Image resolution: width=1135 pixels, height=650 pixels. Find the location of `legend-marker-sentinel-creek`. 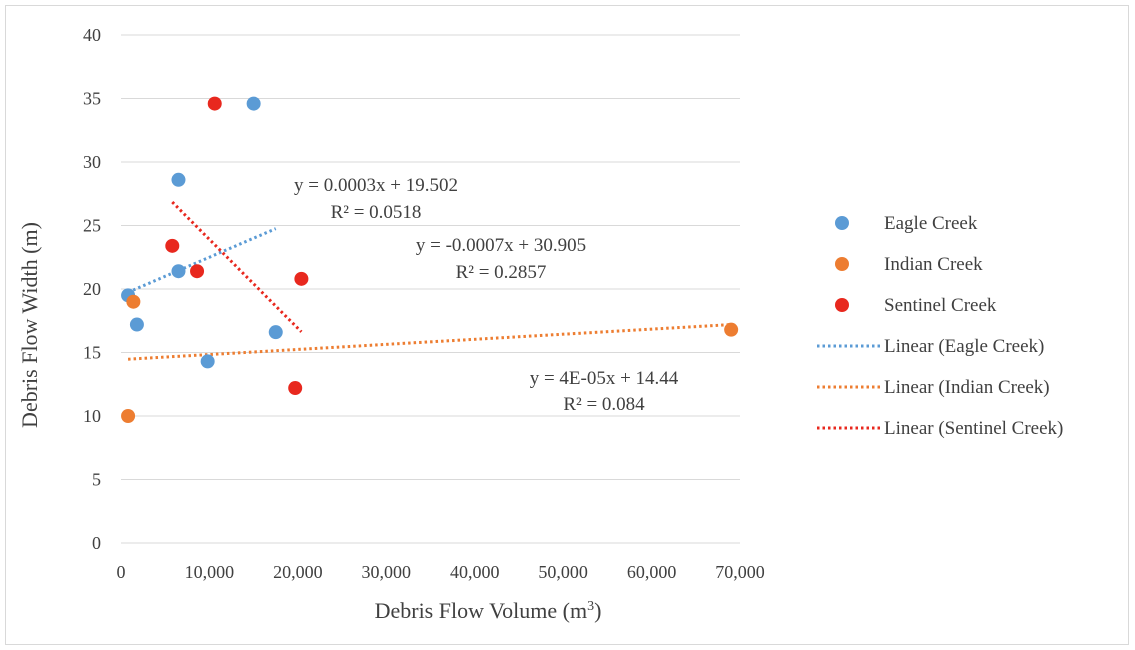

legend-marker-sentinel-creek is located at coordinates (842, 305).